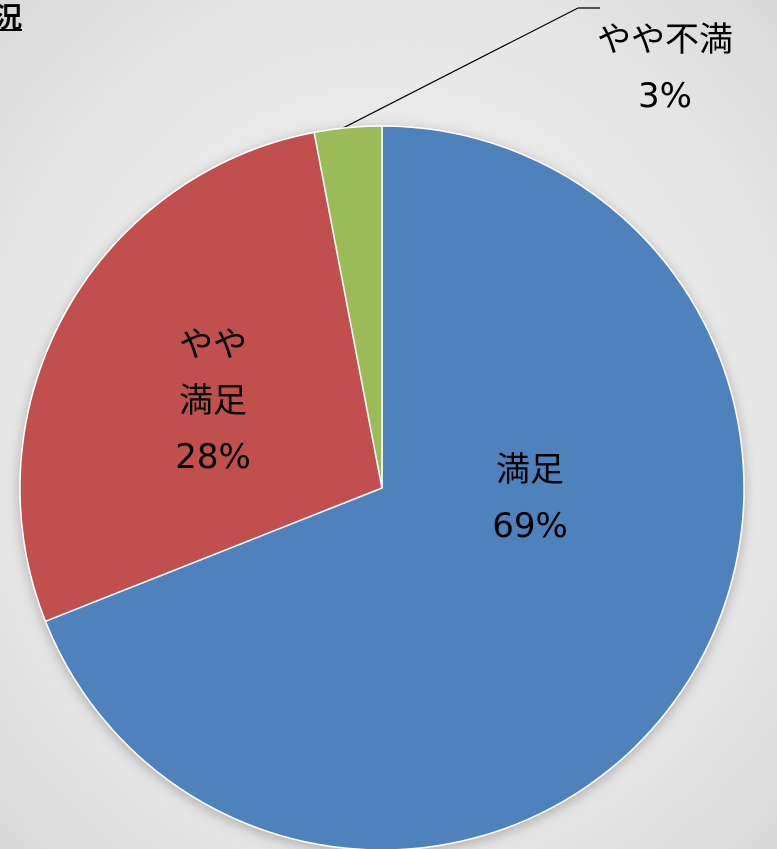 The height and width of the screenshot is (849, 777). What do you see at coordinates (348, 307) in the screenshot?
I see `pie-slice` at bounding box center [348, 307].